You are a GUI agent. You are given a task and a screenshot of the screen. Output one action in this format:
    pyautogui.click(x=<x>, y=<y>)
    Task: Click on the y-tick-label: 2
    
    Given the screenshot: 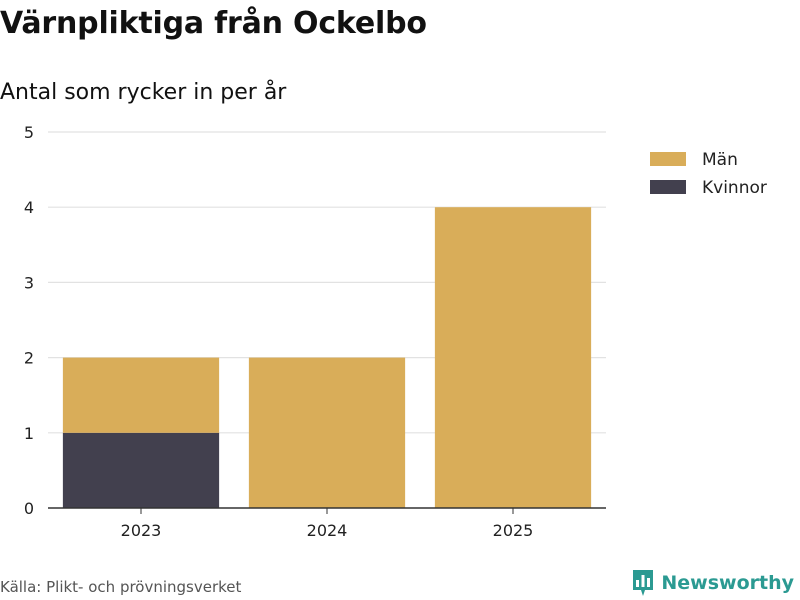 What is the action you would take?
    pyautogui.click(x=29, y=358)
    